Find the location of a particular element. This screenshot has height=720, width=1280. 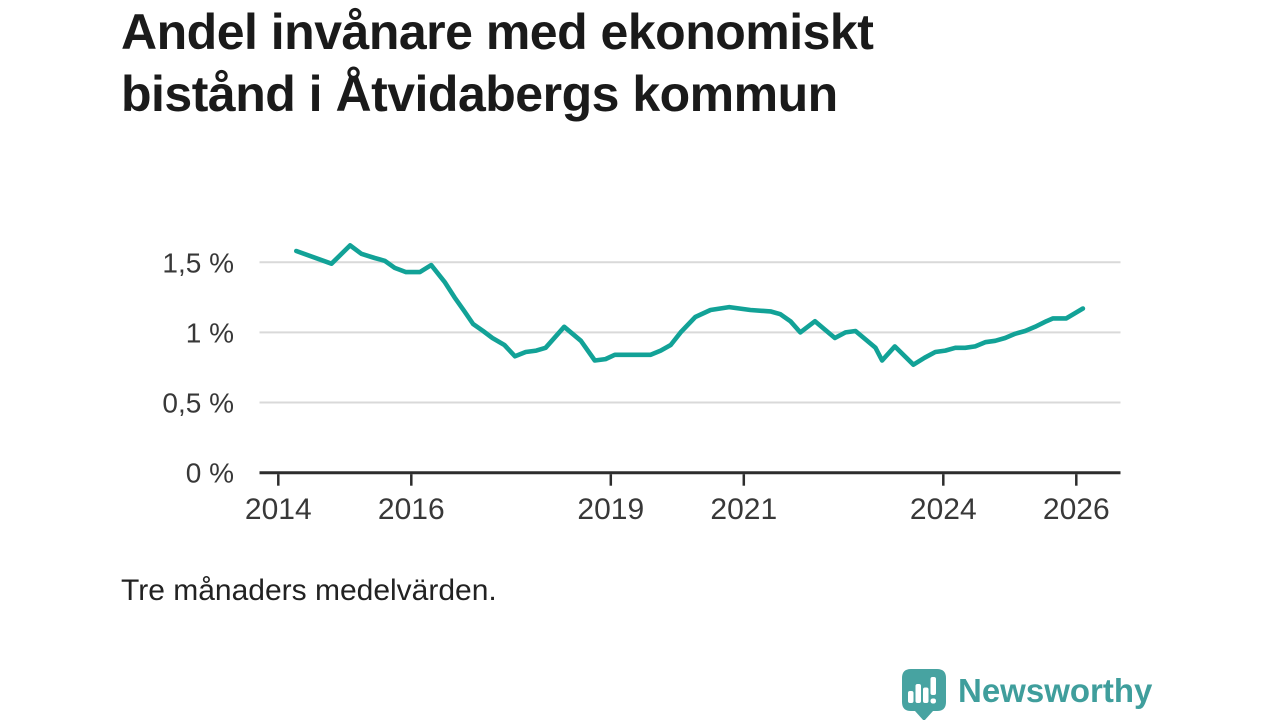

x-axis-label: 2016 is located at coordinates (411, 509).